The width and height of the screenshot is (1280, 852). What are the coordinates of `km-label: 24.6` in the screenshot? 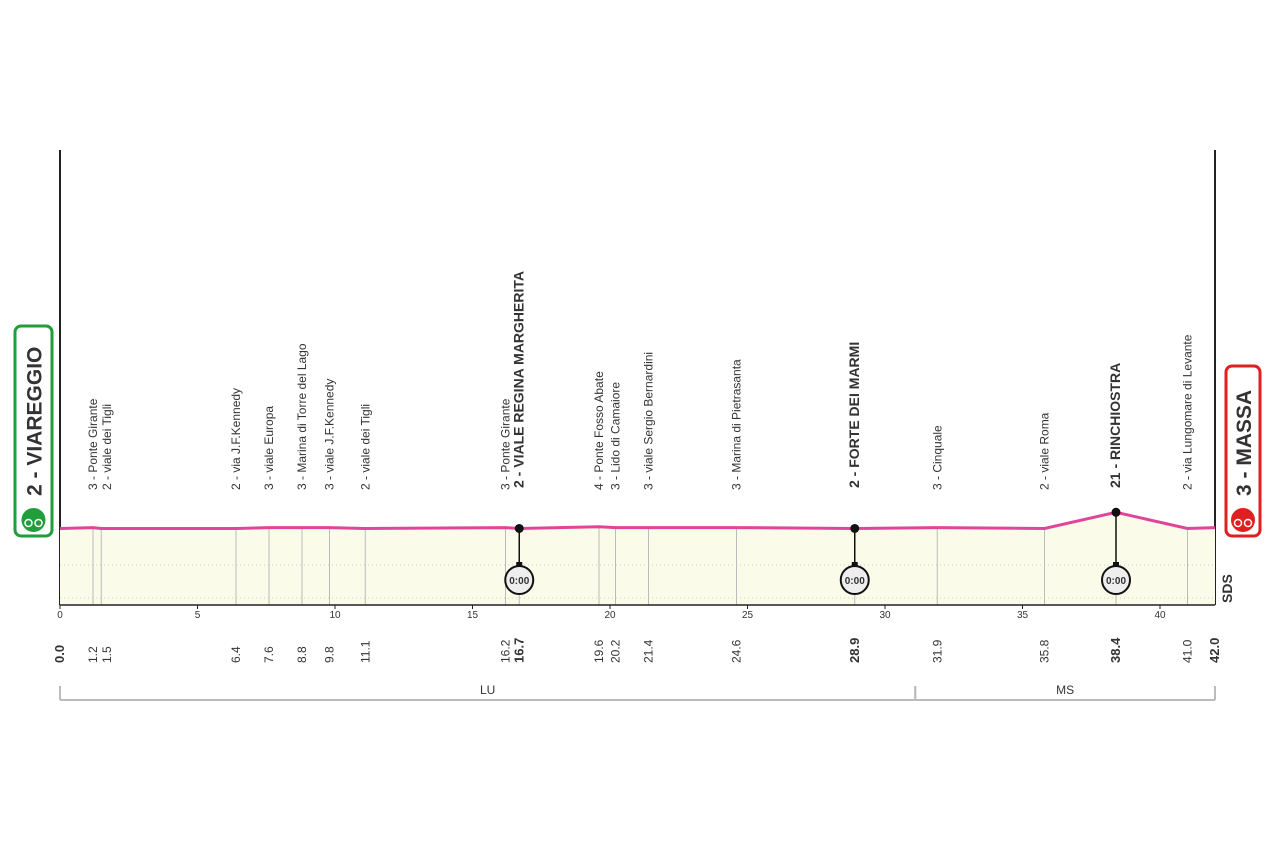 It's located at (737, 651).